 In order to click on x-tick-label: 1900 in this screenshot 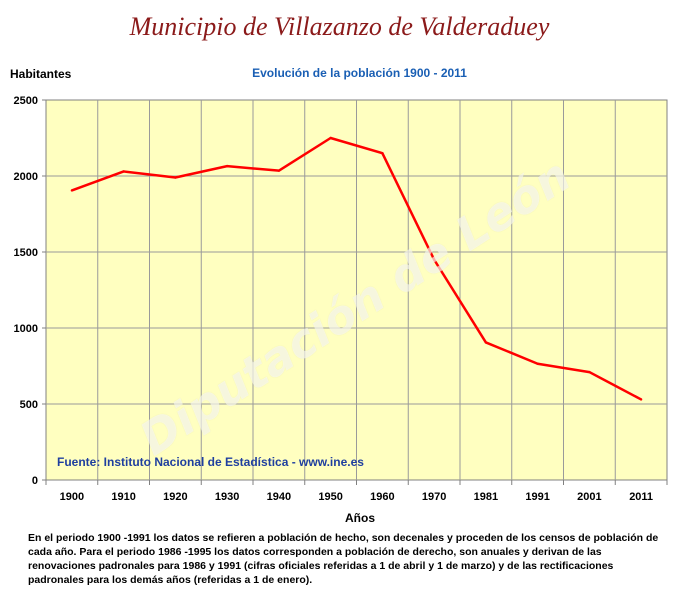, I will do `click(72, 497)`.